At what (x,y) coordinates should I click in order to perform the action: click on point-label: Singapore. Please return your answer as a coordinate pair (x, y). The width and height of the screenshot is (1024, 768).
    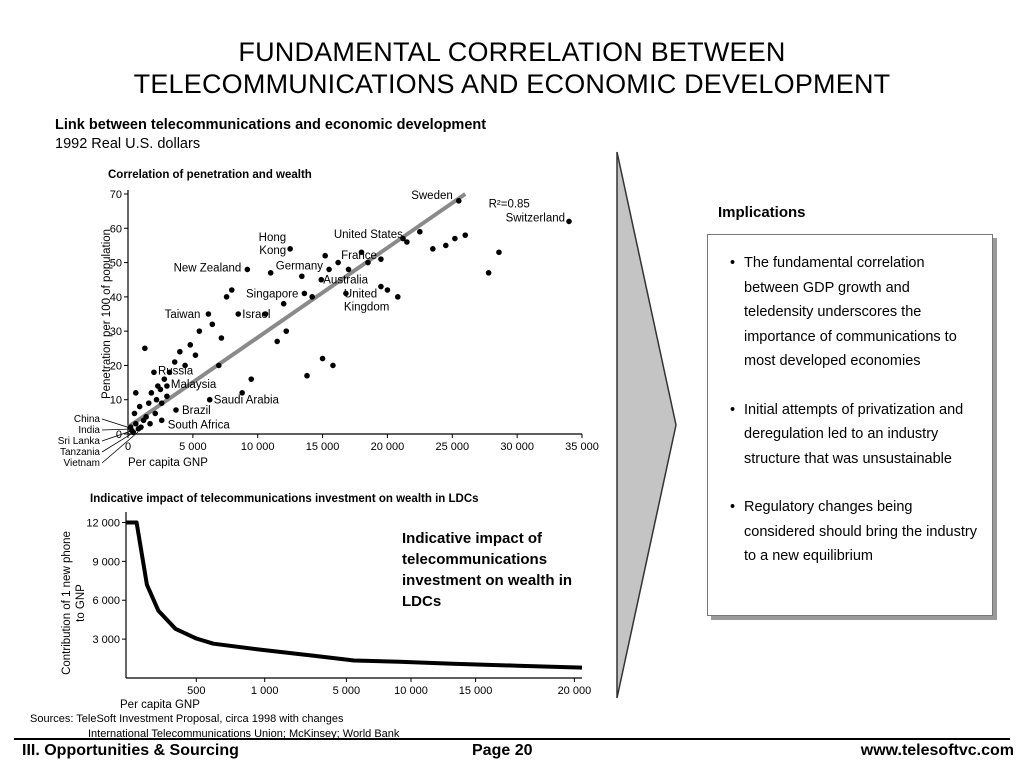
    Looking at the image, I should click on (272, 294).